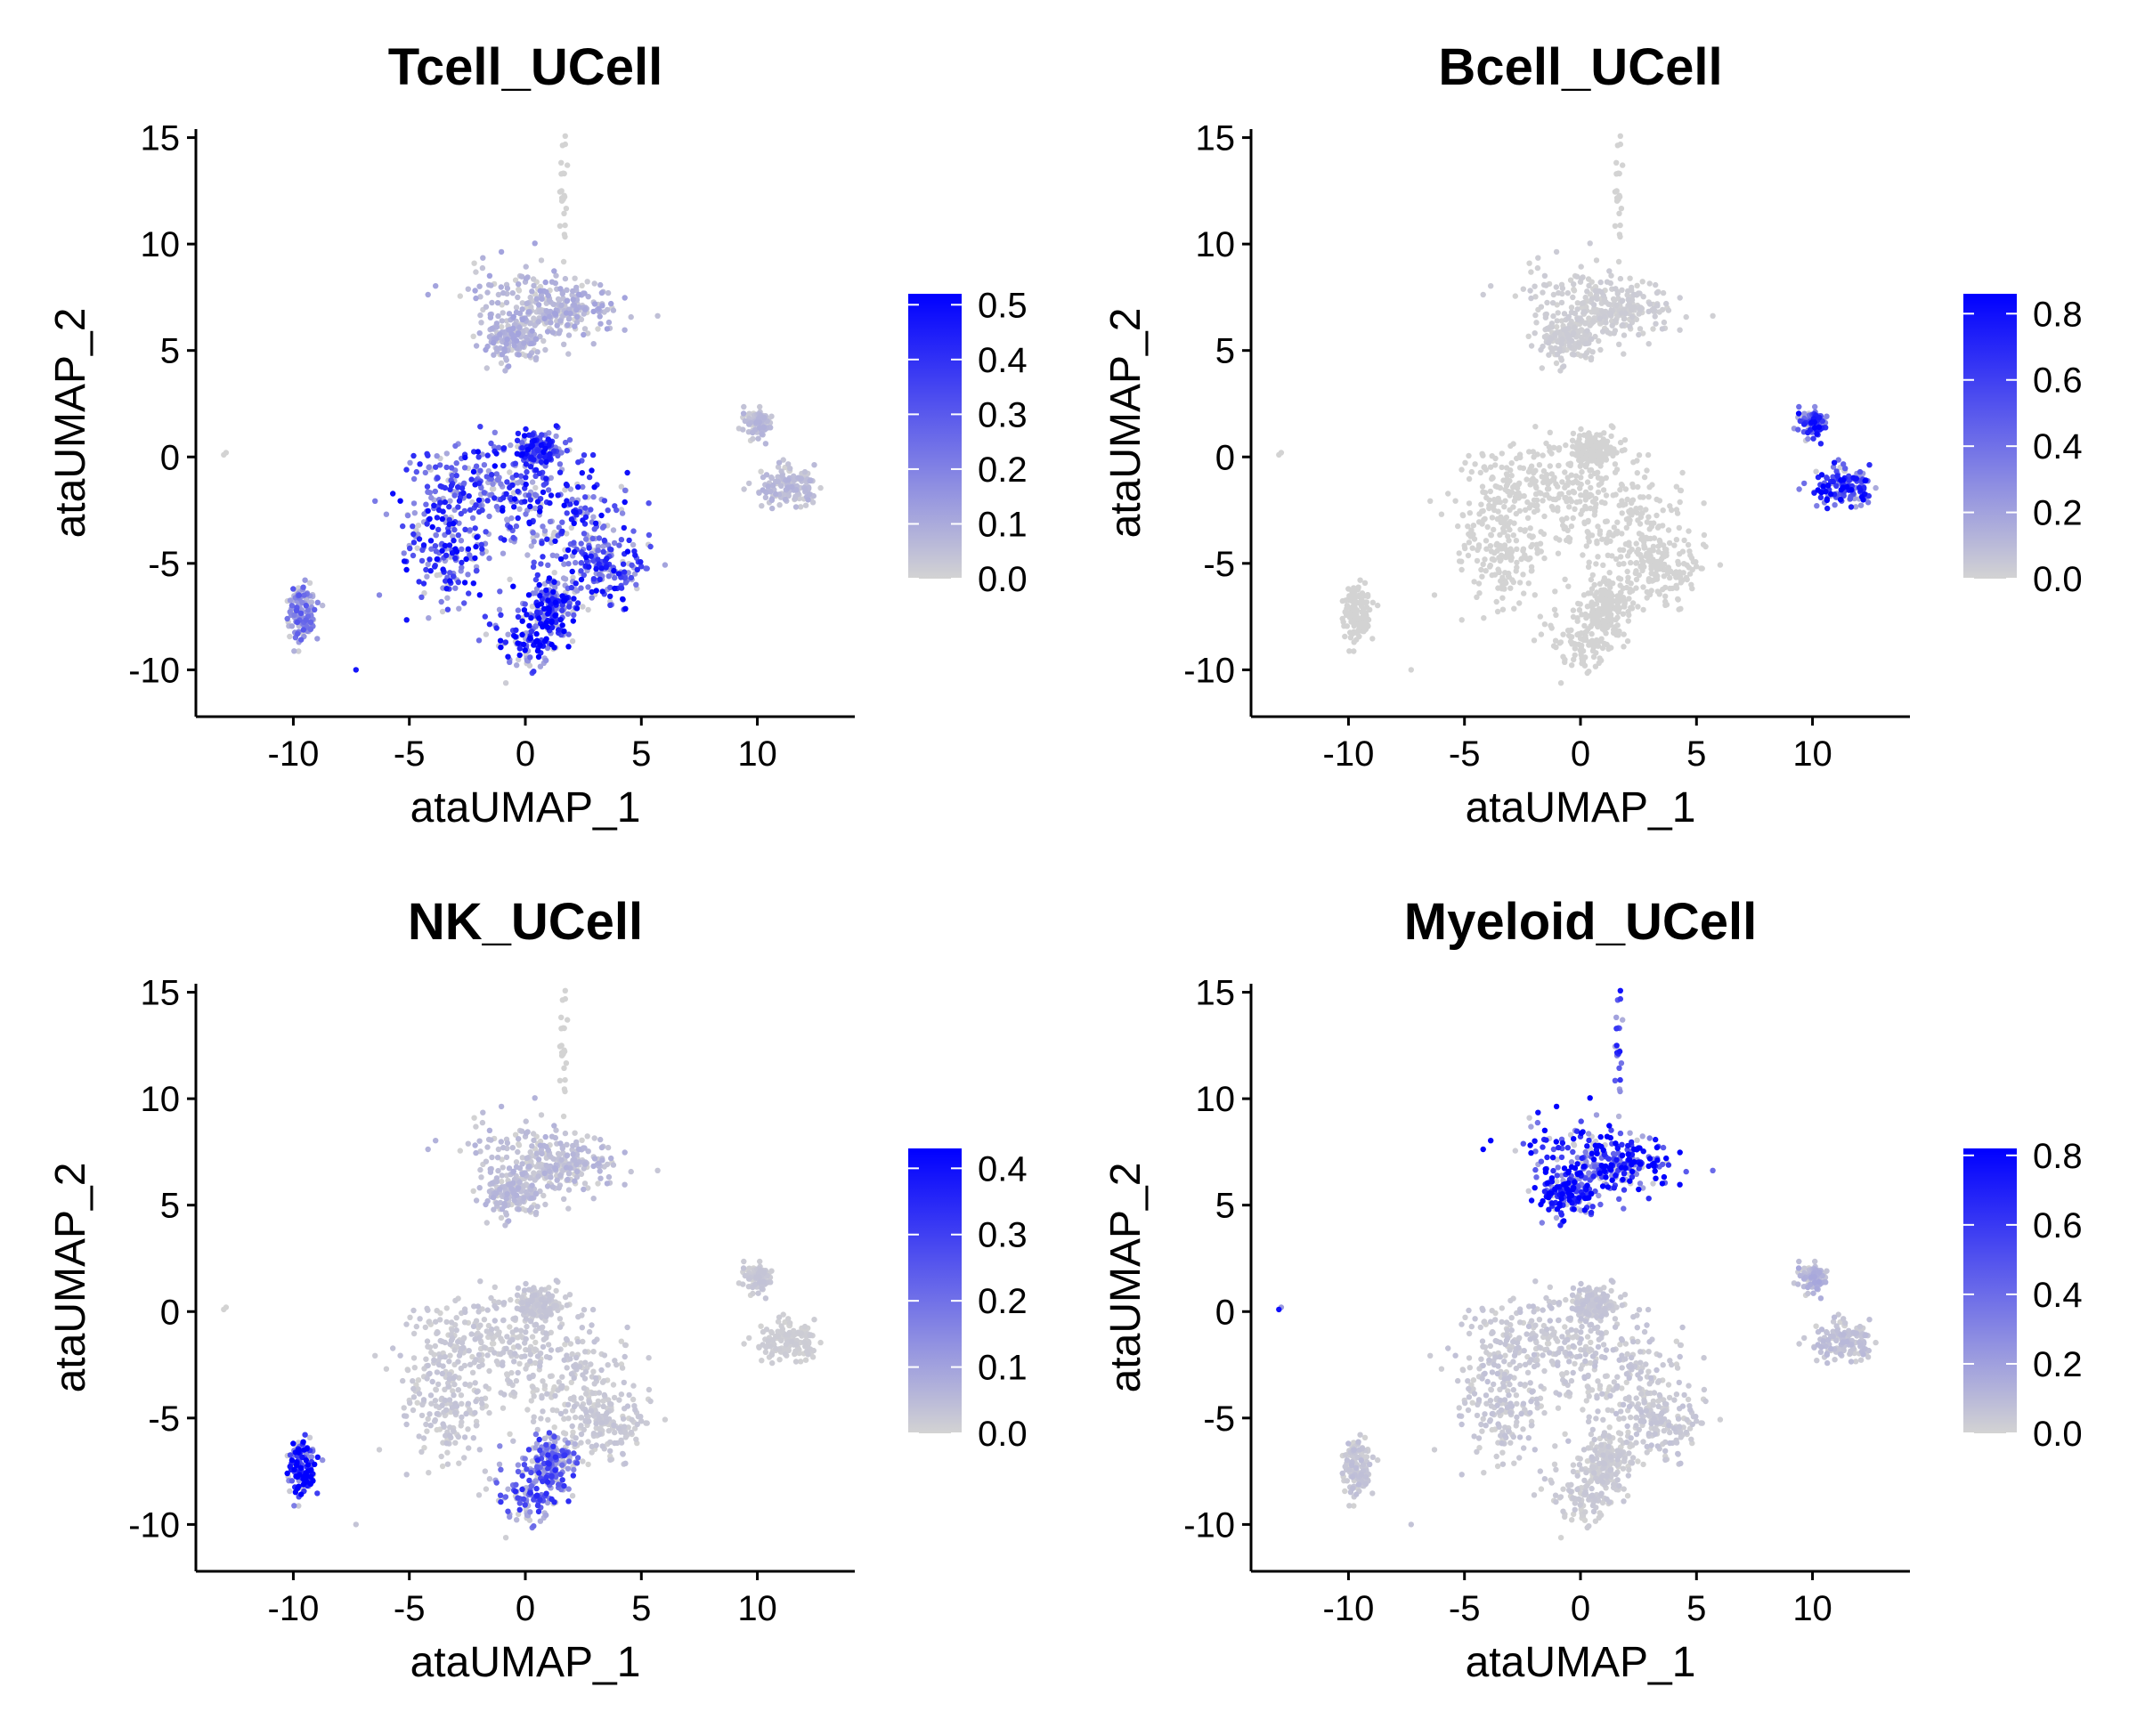  Describe the element at coordinates (757, 754) in the screenshot. I see `x-tick-label: 10` at that location.